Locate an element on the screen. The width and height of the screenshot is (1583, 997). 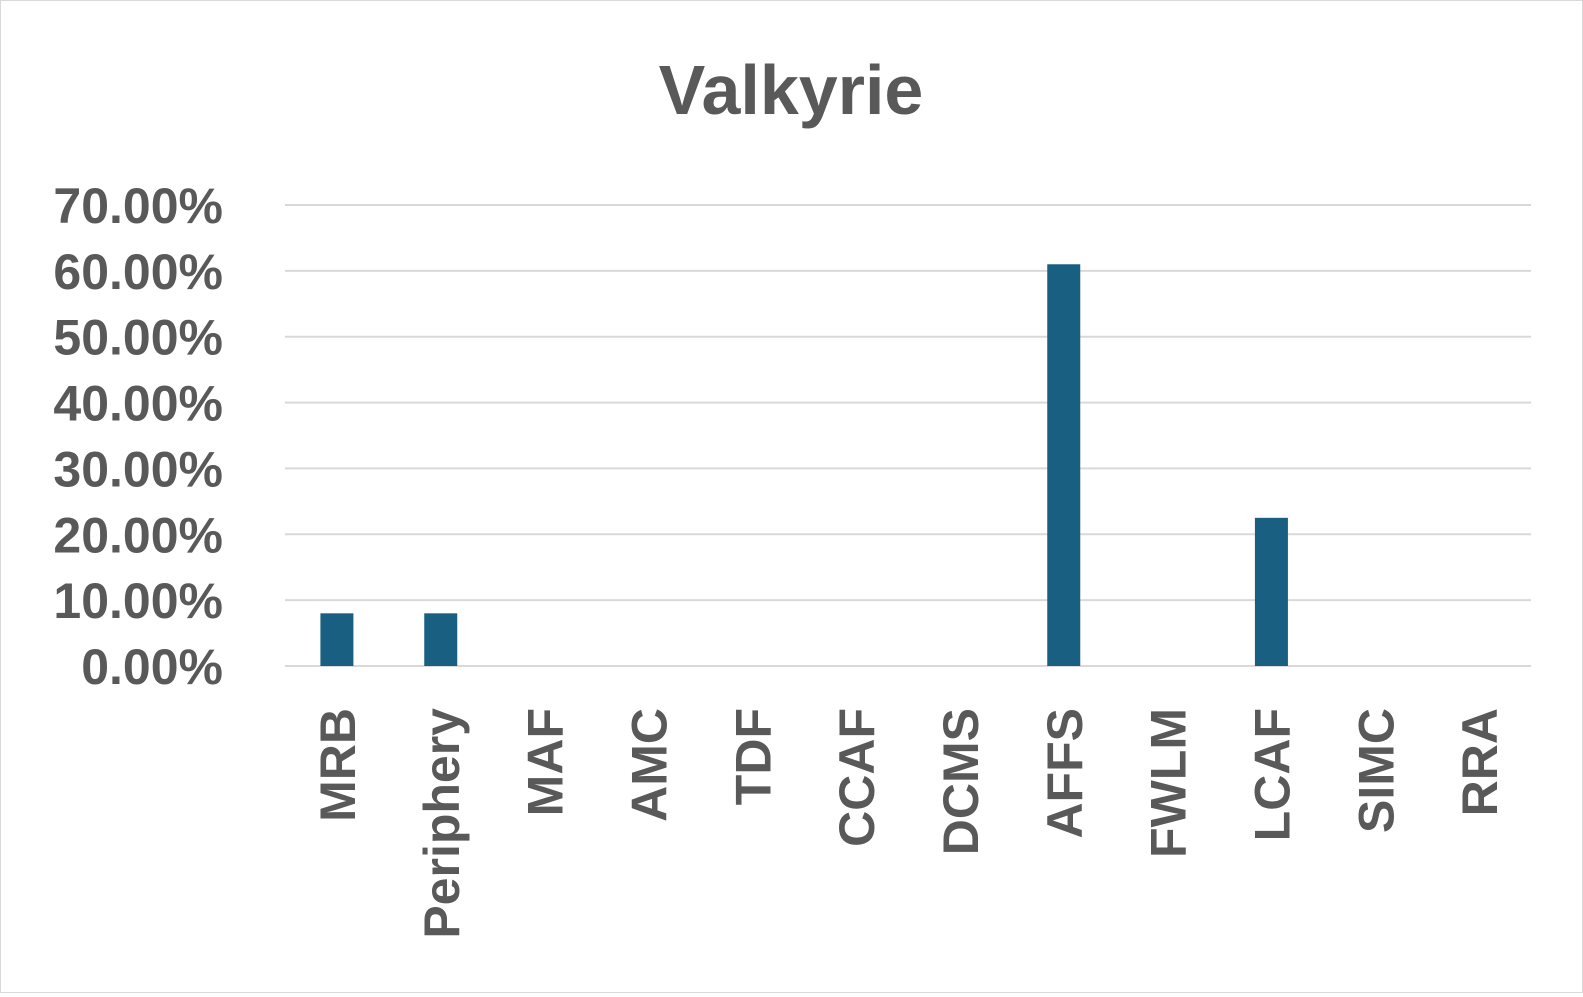
y-tick-label: 70.00% is located at coordinates (138, 206).